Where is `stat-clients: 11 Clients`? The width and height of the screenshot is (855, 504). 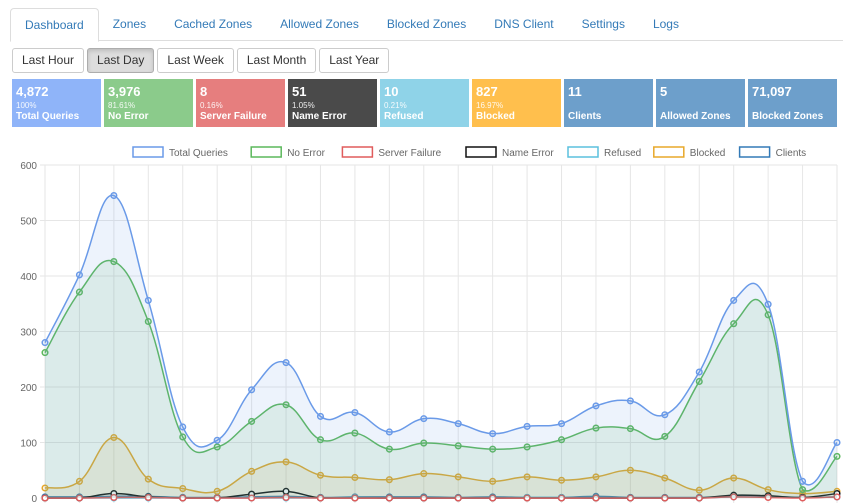
stat-clients: 11 Clients is located at coordinates (608, 103).